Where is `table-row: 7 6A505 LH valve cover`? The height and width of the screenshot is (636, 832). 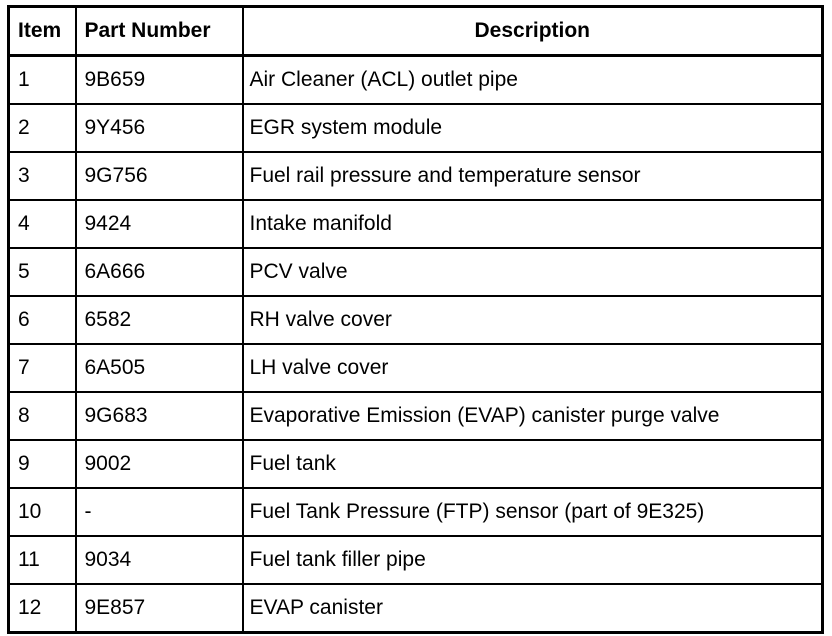 table-row: 7 6A505 LH valve cover is located at coordinates (415, 368).